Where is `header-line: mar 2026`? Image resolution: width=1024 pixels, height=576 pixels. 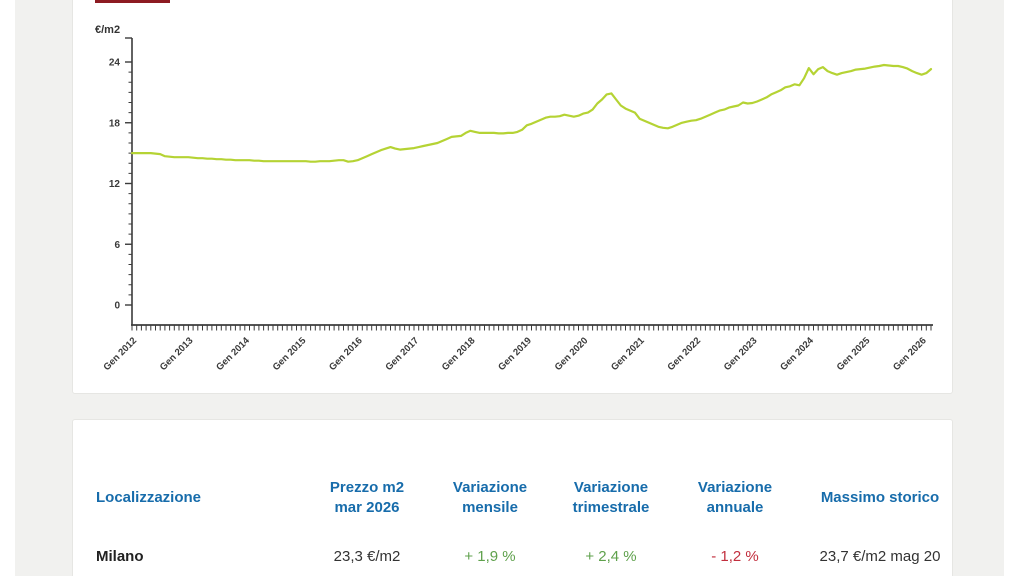 header-line: mar 2026 is located at coordinates (367, 507).